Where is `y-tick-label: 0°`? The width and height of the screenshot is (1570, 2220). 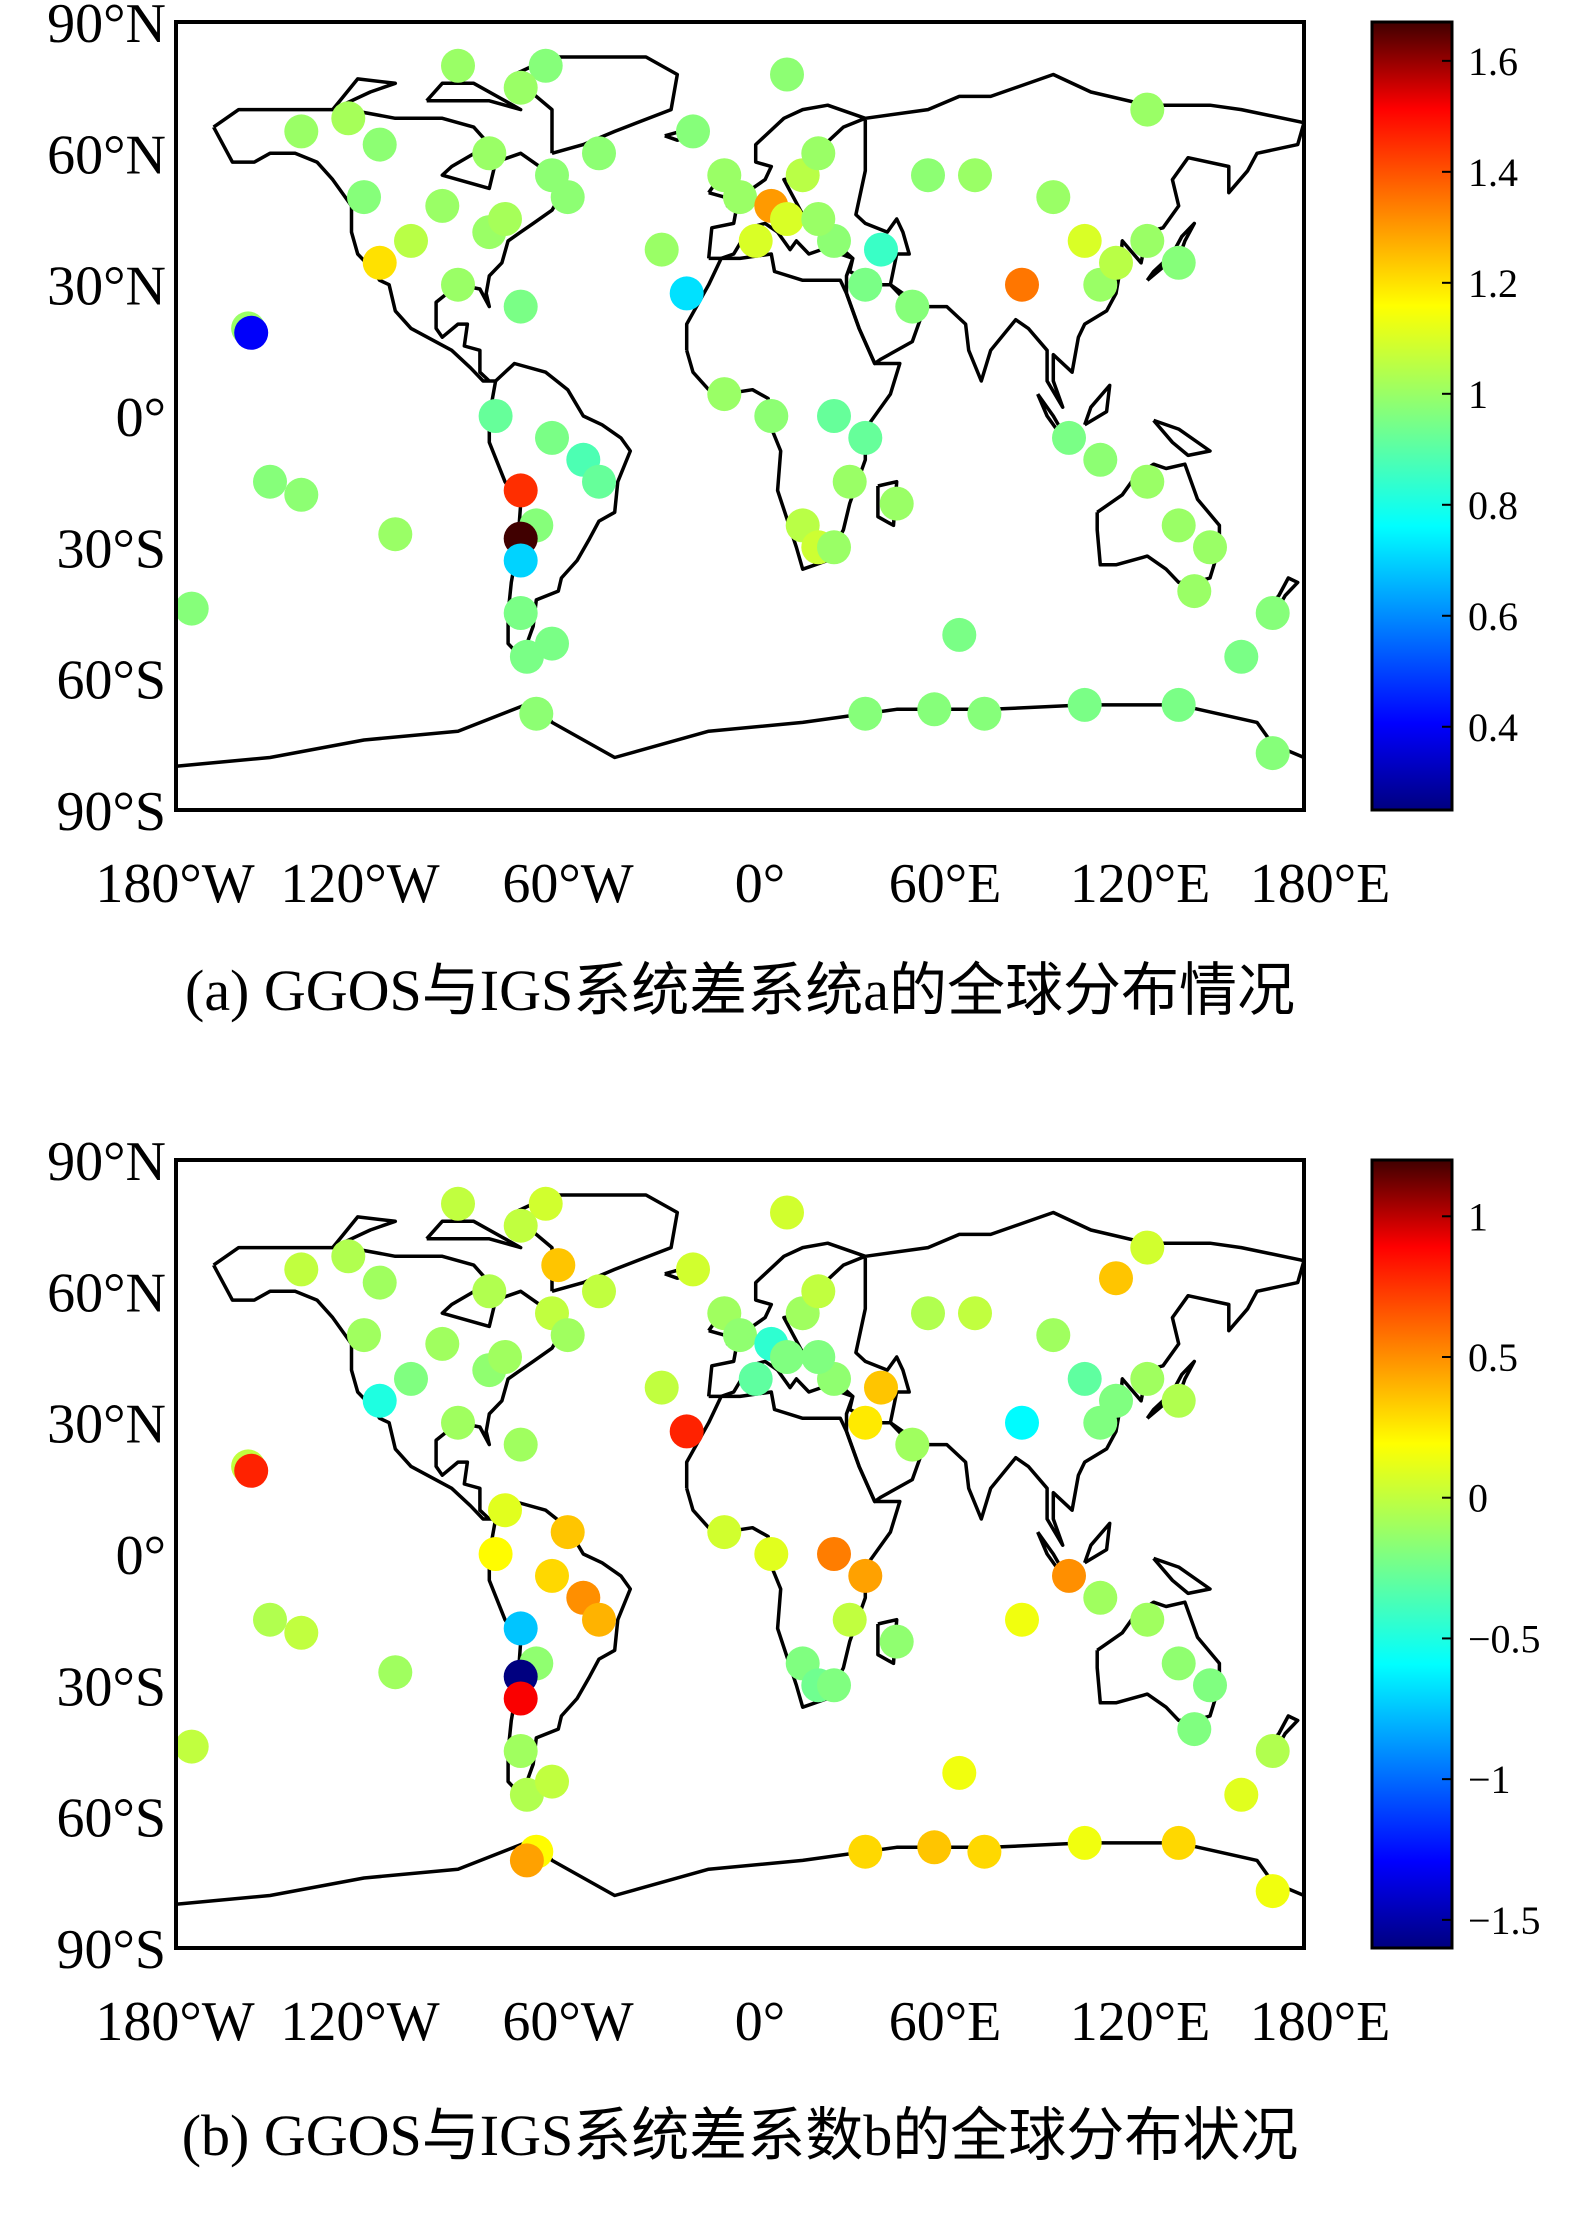 y-tick-label: 0° is located at coordinates (141, 418).